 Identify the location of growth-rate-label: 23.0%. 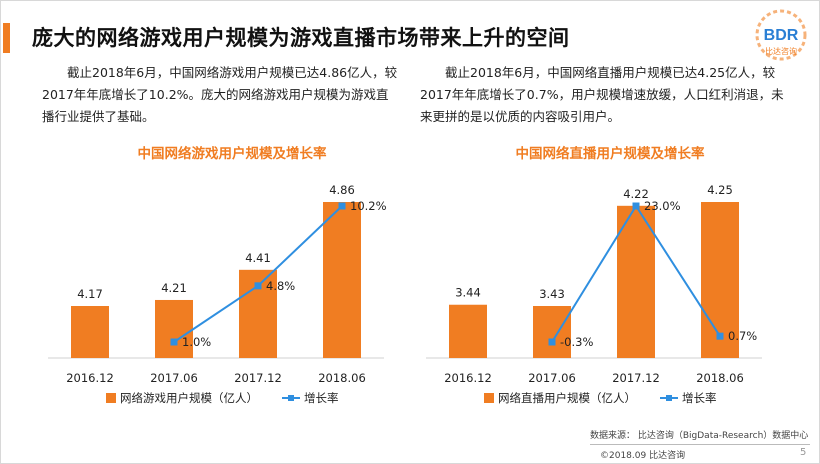
(662, 206).